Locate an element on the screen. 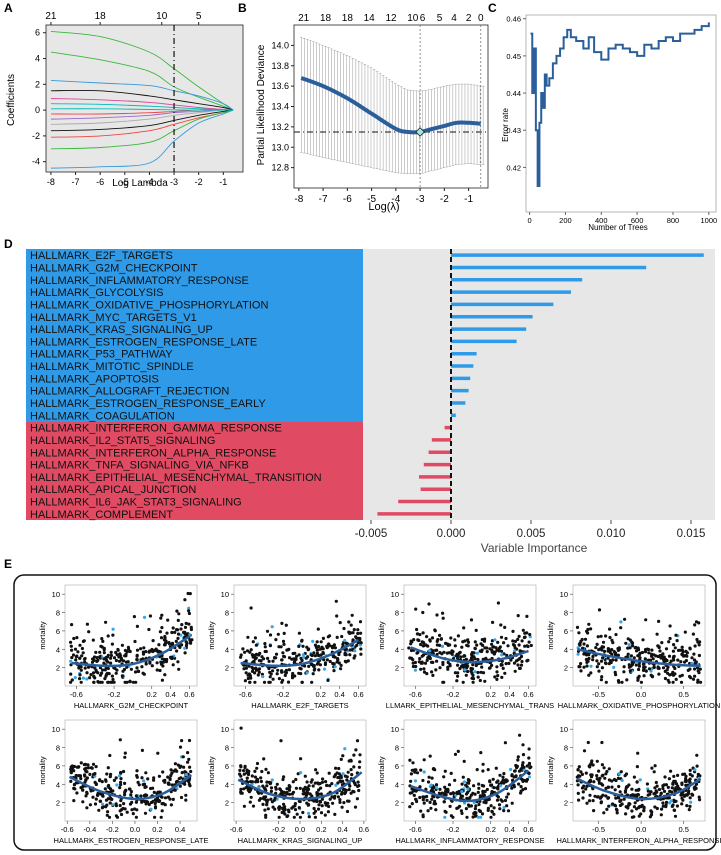  y-tick-label: 2 is located at coordinates (227, 668).